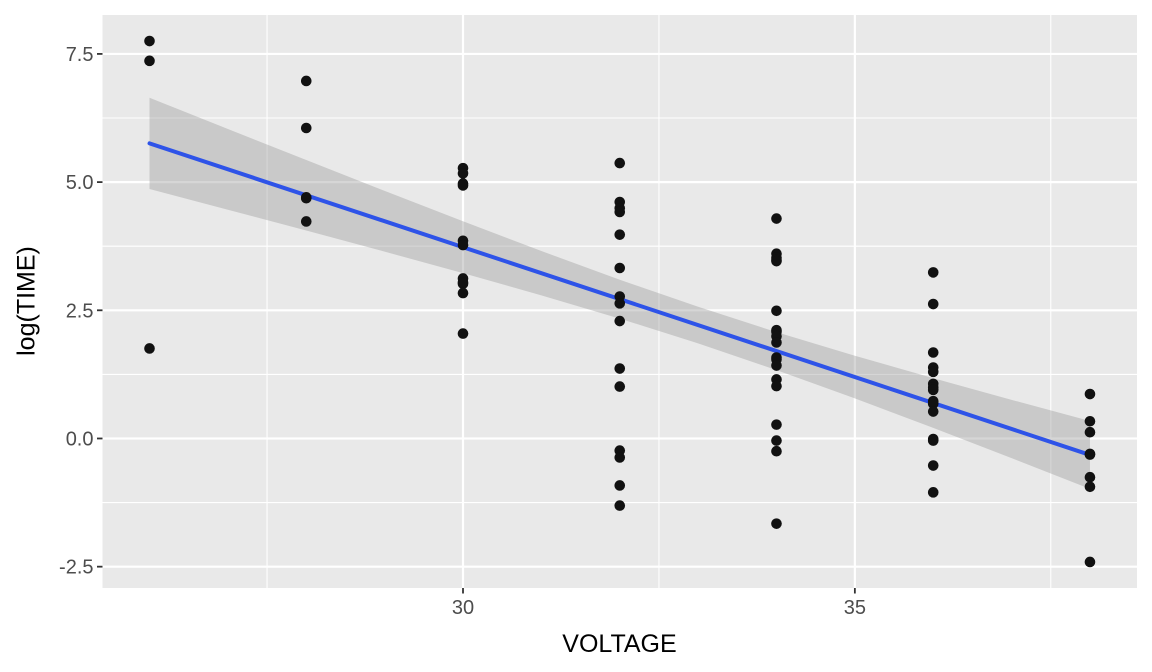 The width and height of the screenshot is (1152, 672). Describe the element at coordinates (26, 301) in the screenshot. I see `y-axis-title: log(TIME)` at that location.